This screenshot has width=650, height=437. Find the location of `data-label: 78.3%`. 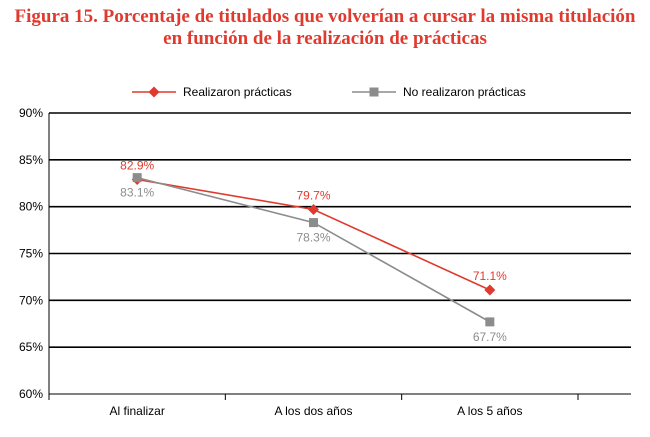

data-label: 78.3% is located at coordinates (313, 238).